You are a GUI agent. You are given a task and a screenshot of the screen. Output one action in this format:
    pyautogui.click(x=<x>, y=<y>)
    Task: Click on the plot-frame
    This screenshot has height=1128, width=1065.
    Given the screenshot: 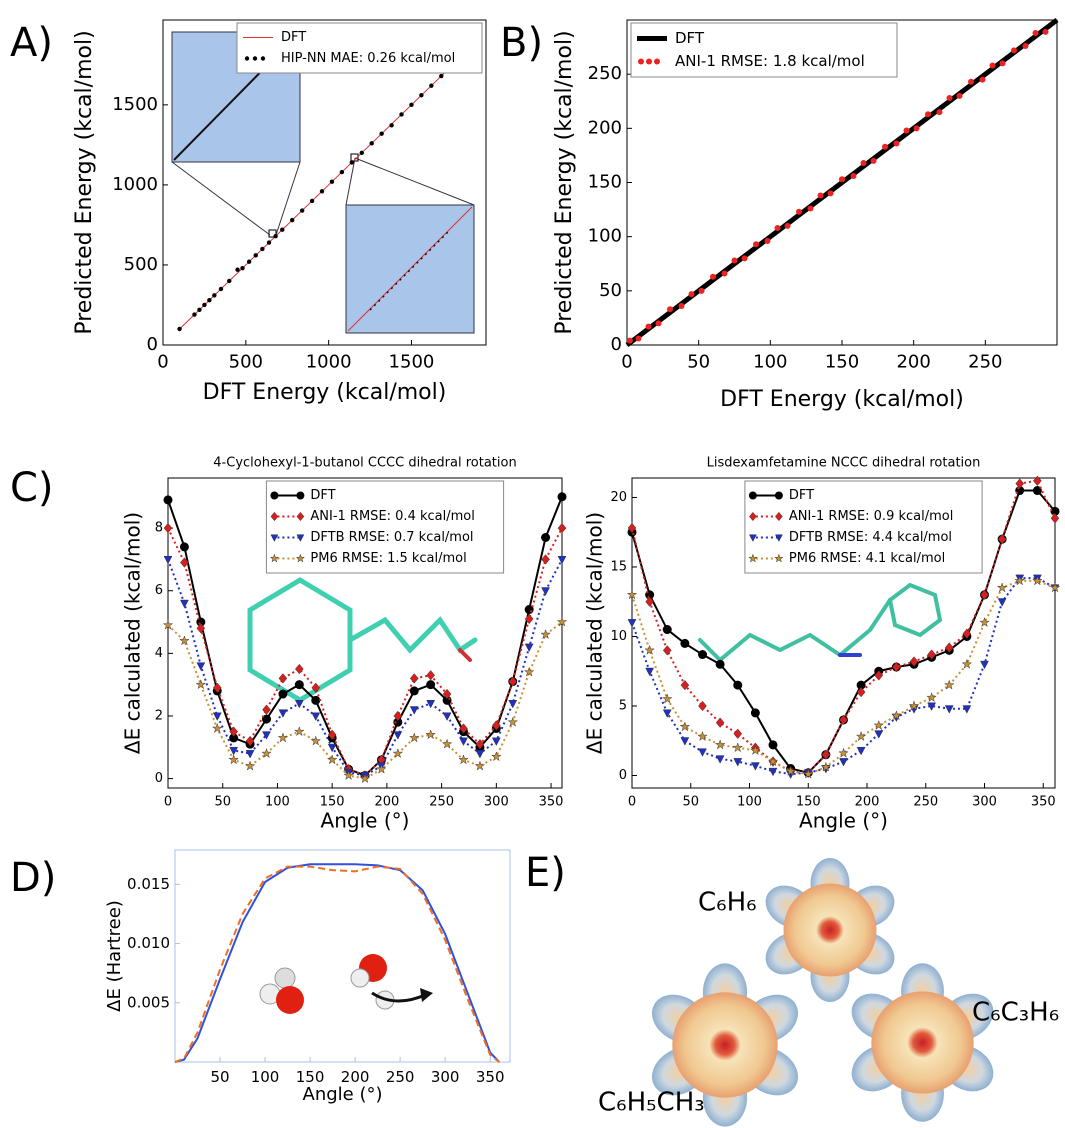 What is the action you would take?
    pyautogui.click(x=342, y=956)
    